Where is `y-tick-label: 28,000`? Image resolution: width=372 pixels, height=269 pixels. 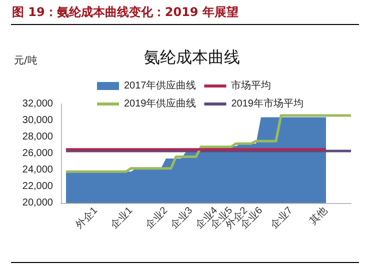
y-tick-label: 28,000 is located at coordinates (38, 137).